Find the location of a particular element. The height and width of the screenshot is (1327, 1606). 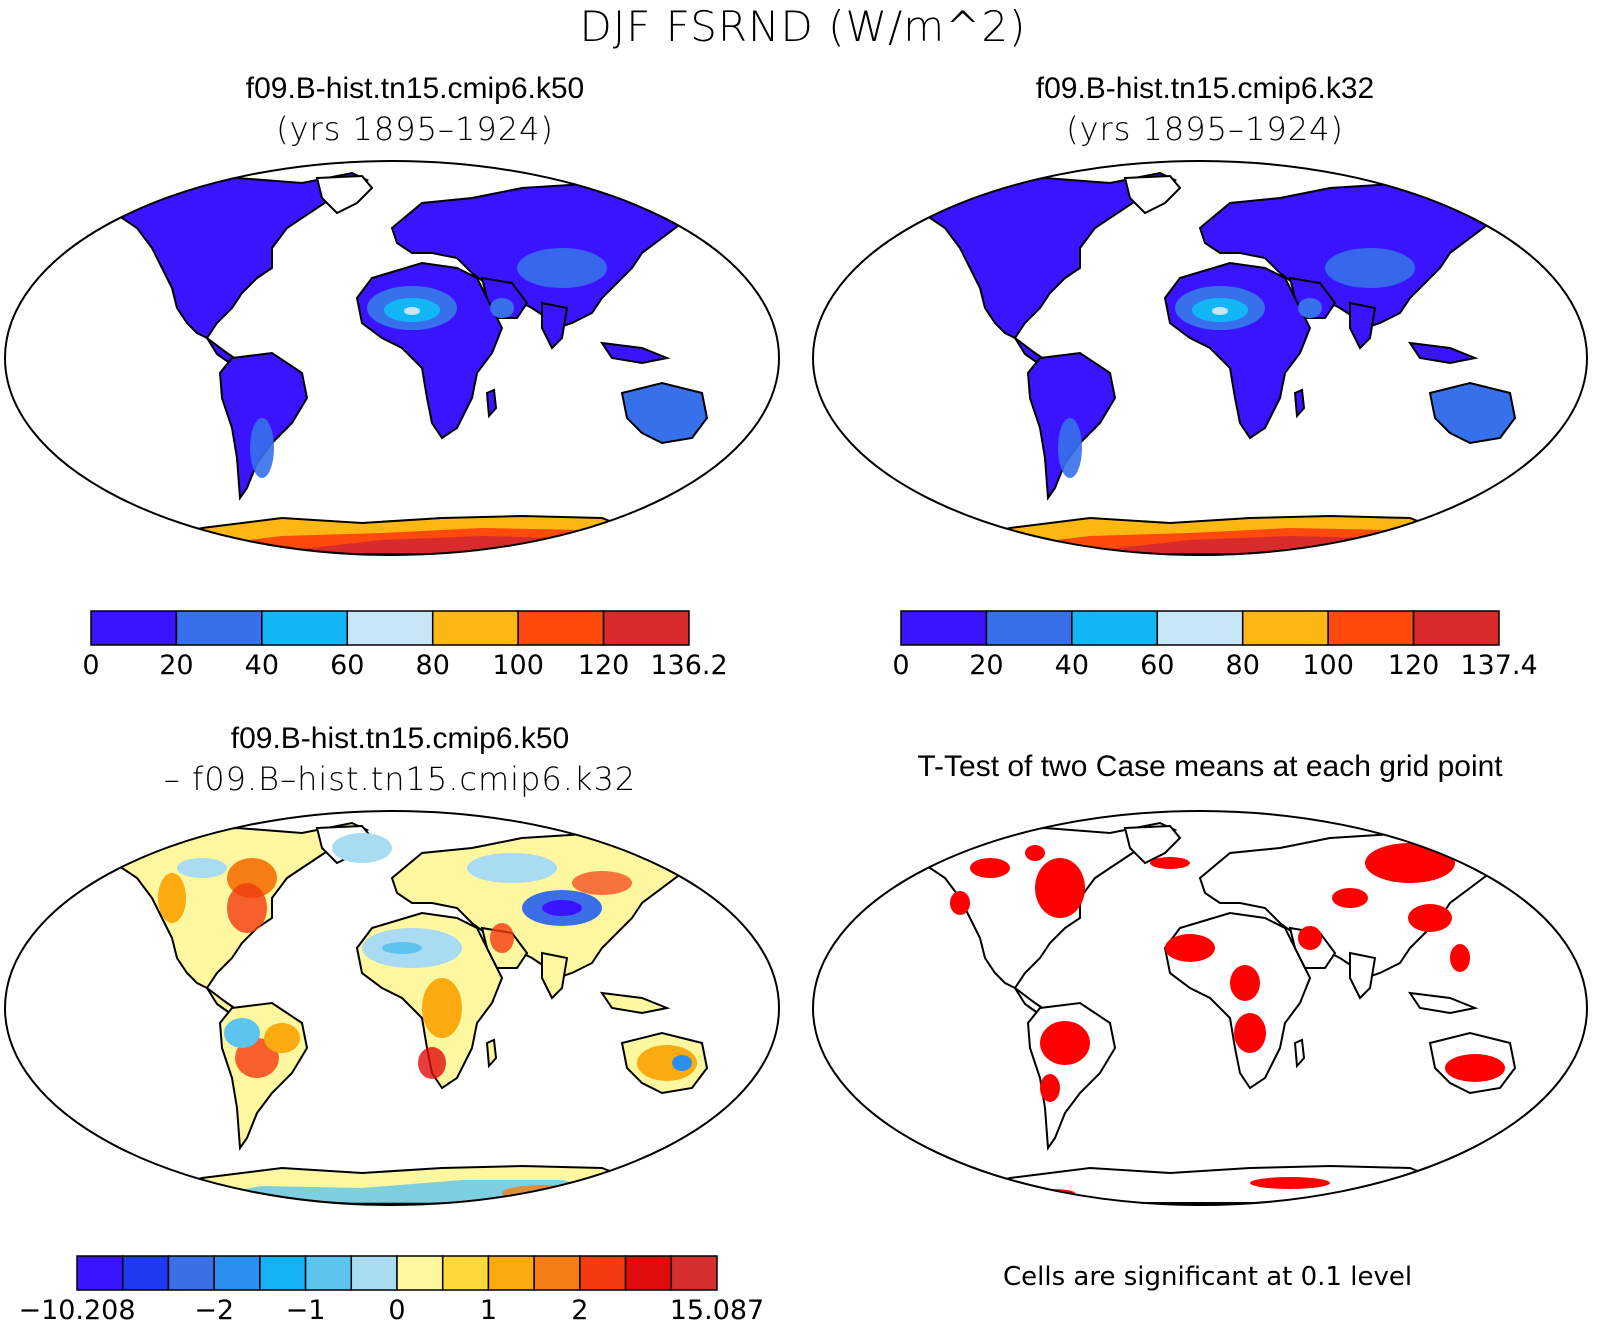

colorbar-tick-label: 2 is located at coordinates (580, 1310).